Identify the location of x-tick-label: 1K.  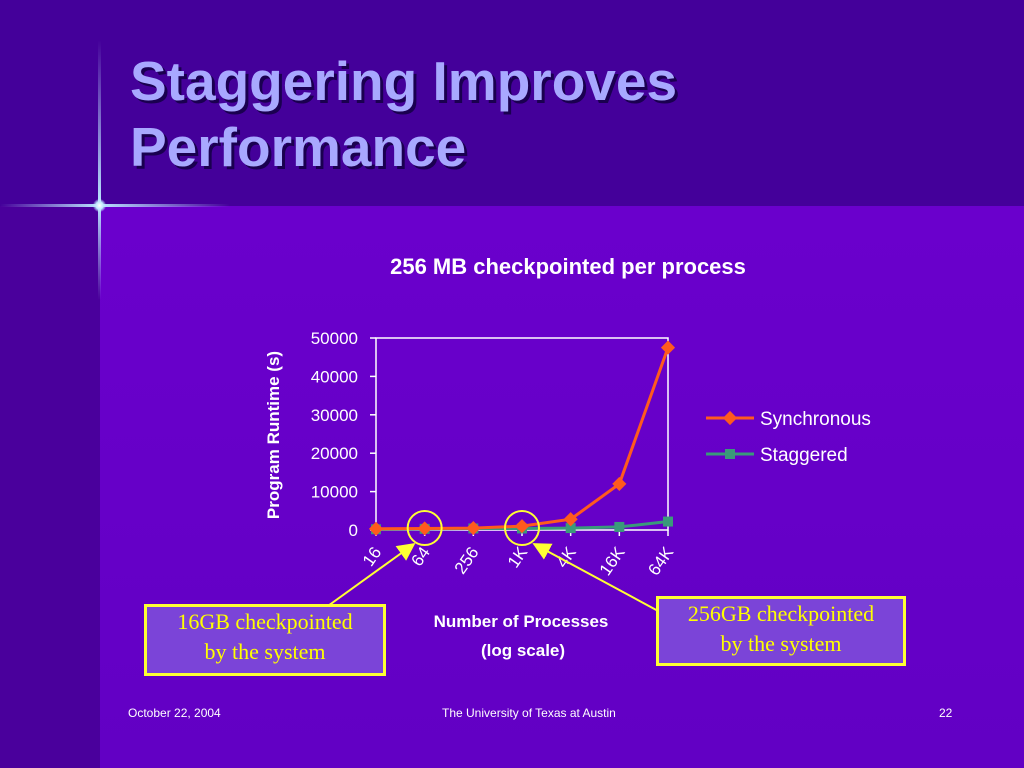
(518, 557).